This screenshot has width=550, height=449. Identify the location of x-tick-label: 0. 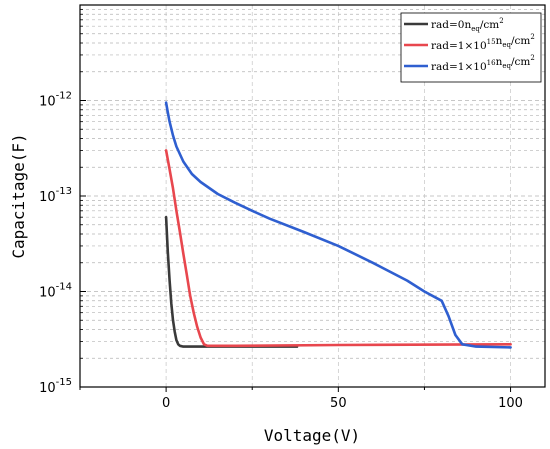
(166, 403).